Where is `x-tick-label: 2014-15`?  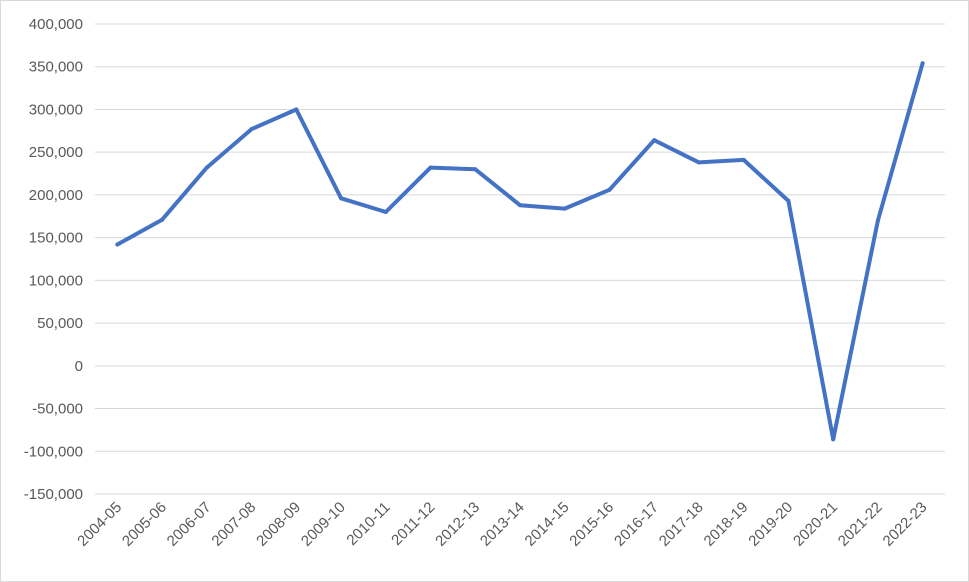 x-tick-label: 2014-15 is located at coordinates (547, 524).